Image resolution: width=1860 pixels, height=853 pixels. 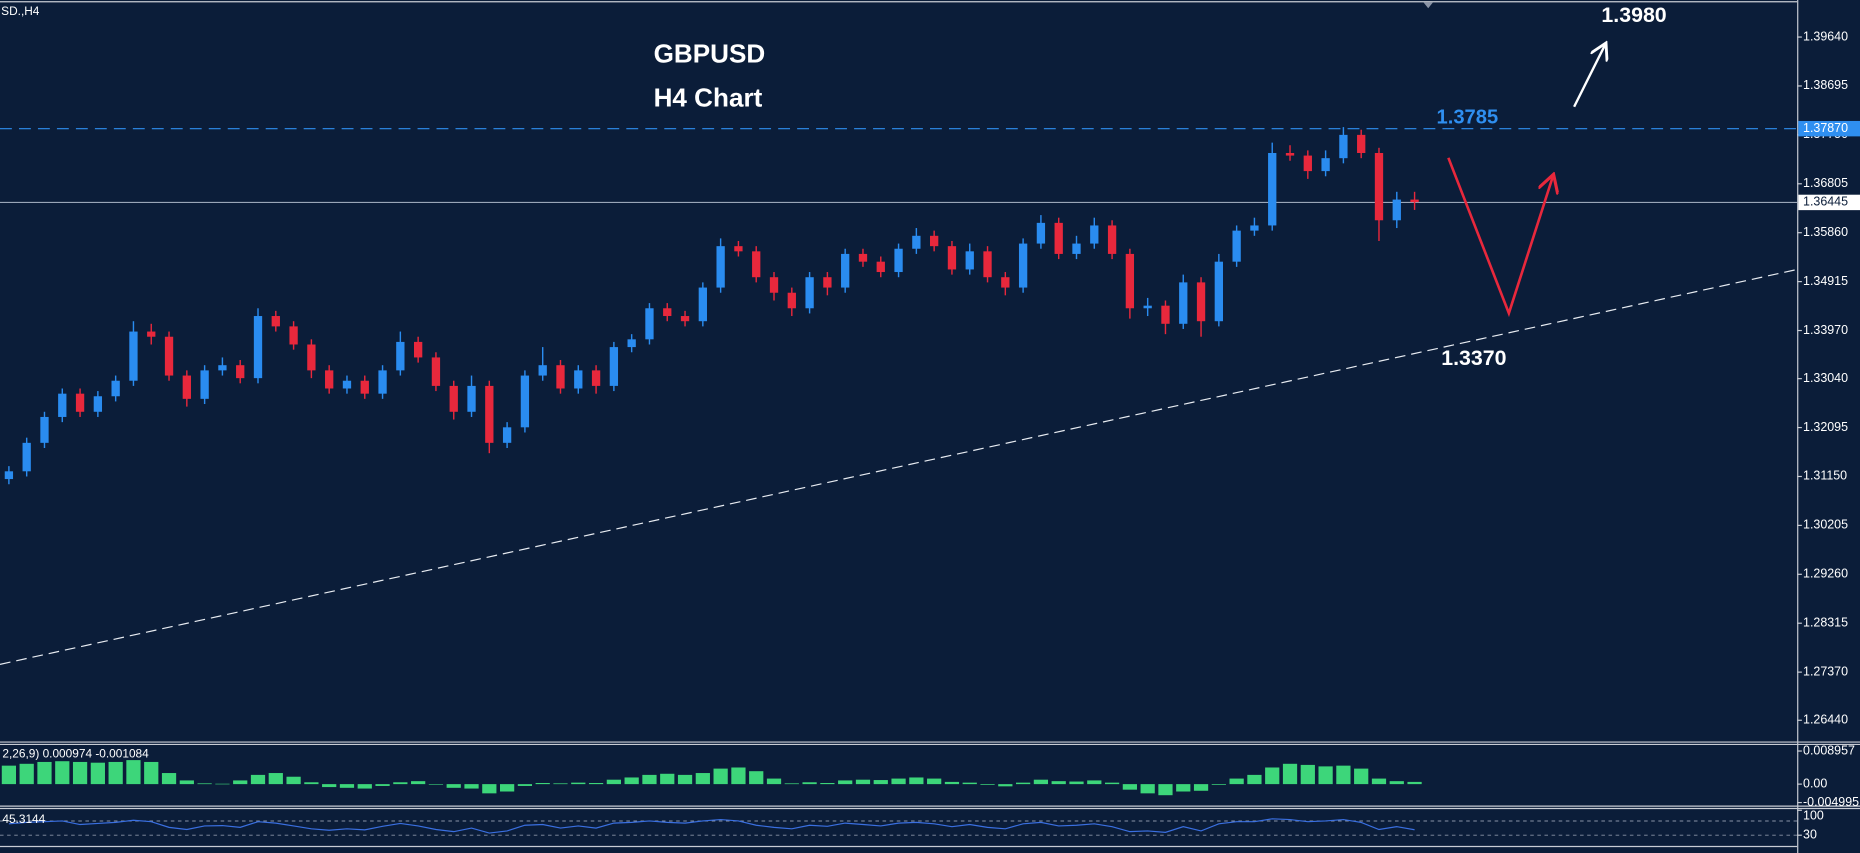 I want to click on target-arrow, so click(x=1589, y=76).